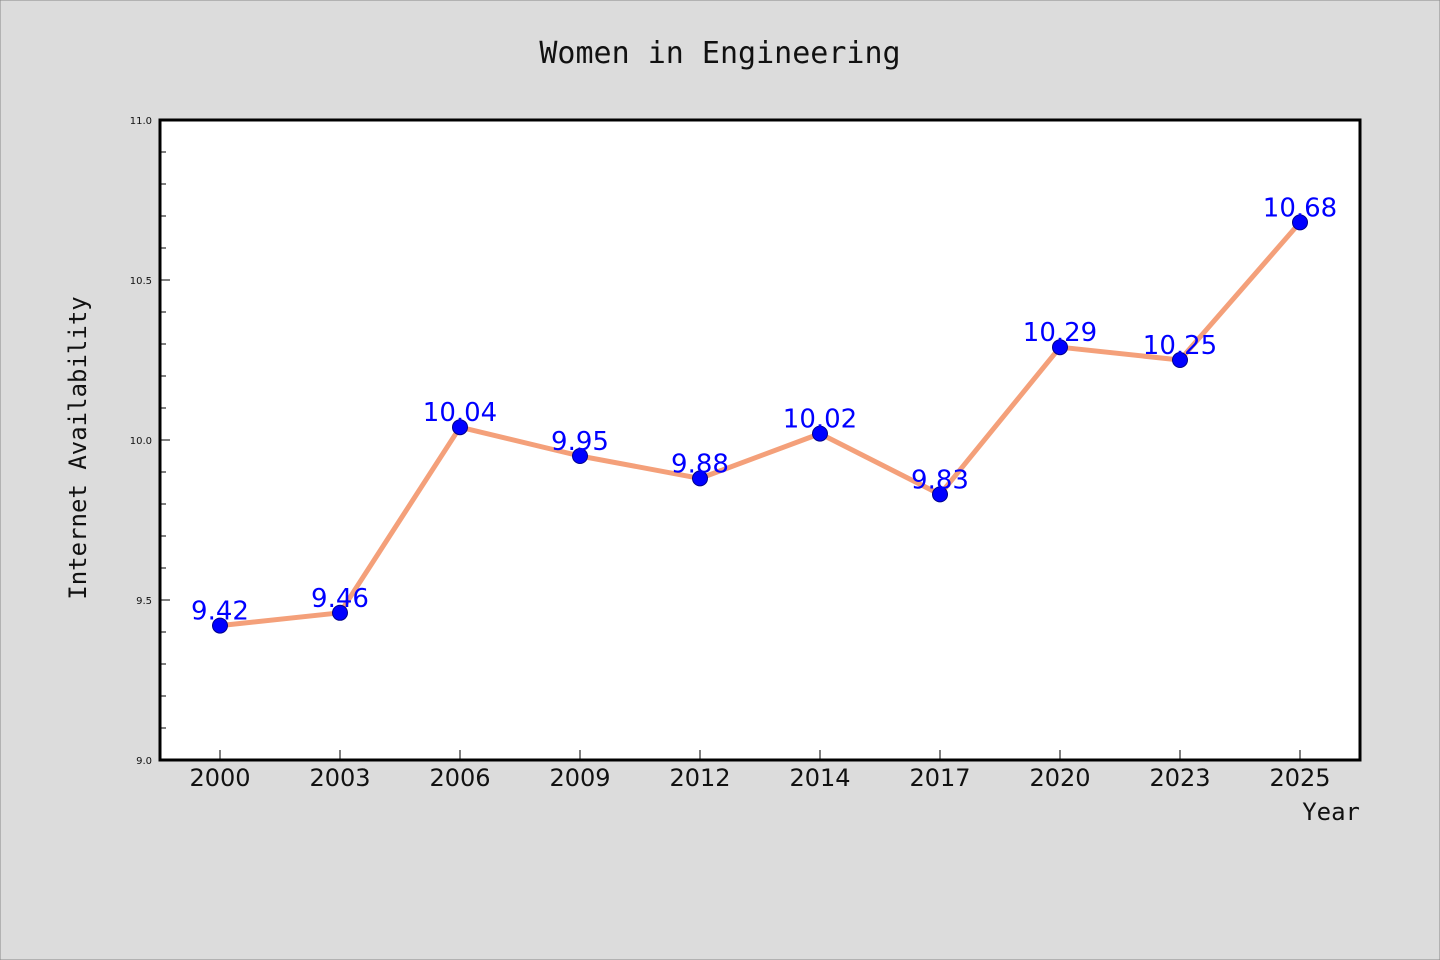 This screenshot has height=960, width=1440. What do you see at coordinates (1180, 346) in the screenshot?
I see `data-label: 10.25` at bounding box center [1180, 346].